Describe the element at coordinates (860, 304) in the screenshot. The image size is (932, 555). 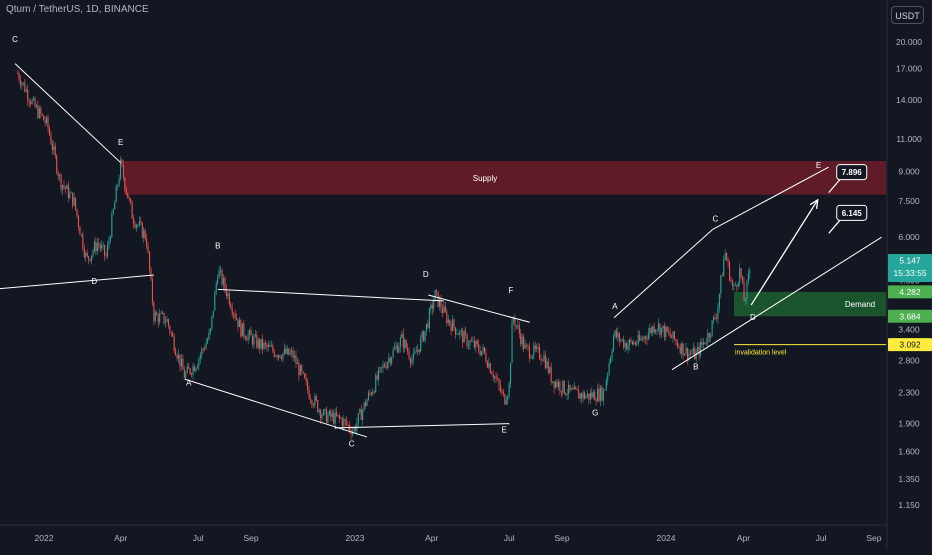
I see `zone-label-demand: Demand` at that location.